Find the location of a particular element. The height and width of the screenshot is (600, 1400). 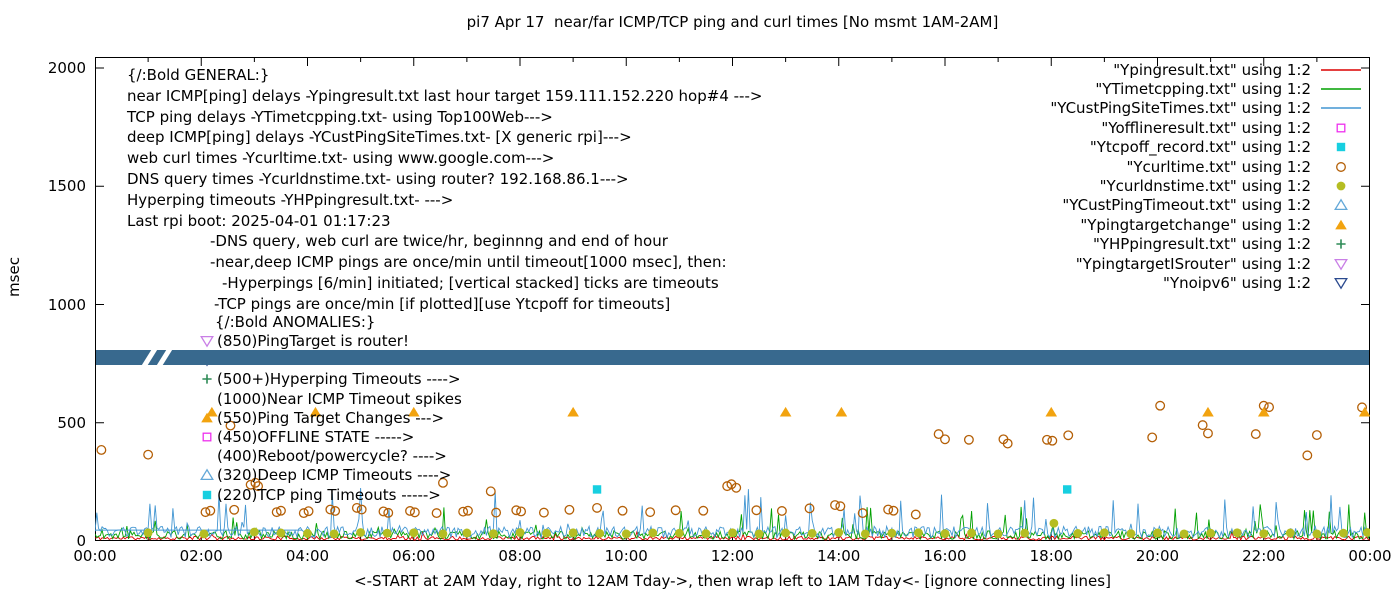

legend-row: "Ynoipv6" using 1:2 is located at coordinates (1207, 282).